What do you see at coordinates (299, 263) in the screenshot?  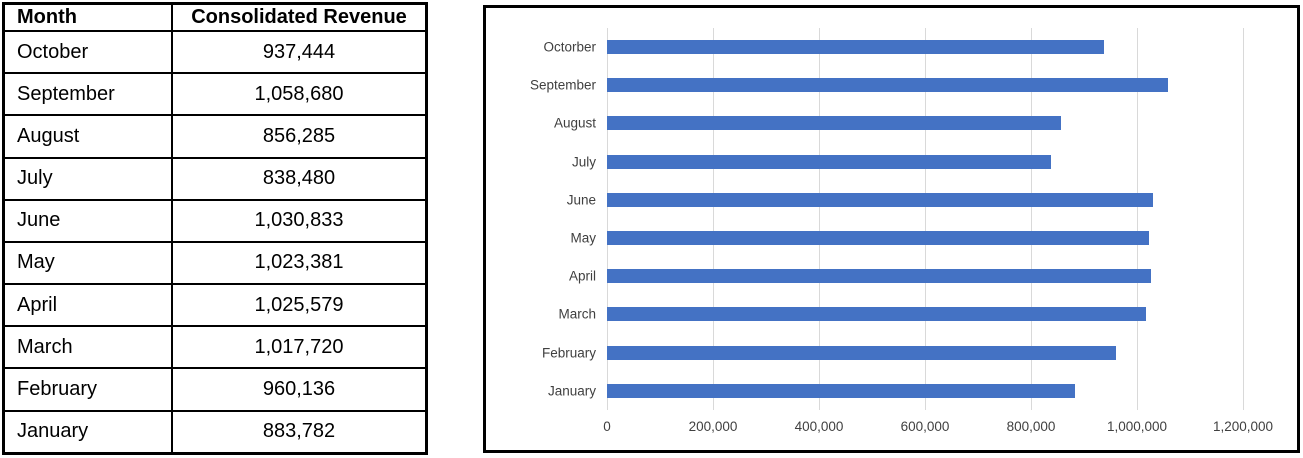 I see `revenue-cell: 1,023,381` at bounding box center [299, 263].